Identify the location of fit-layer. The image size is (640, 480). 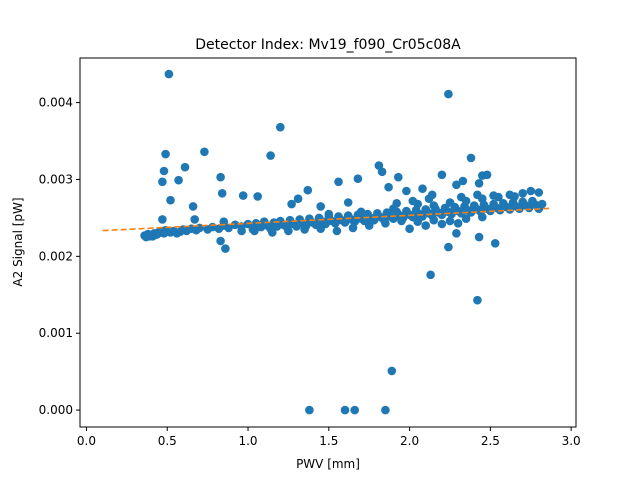
(327, 219).